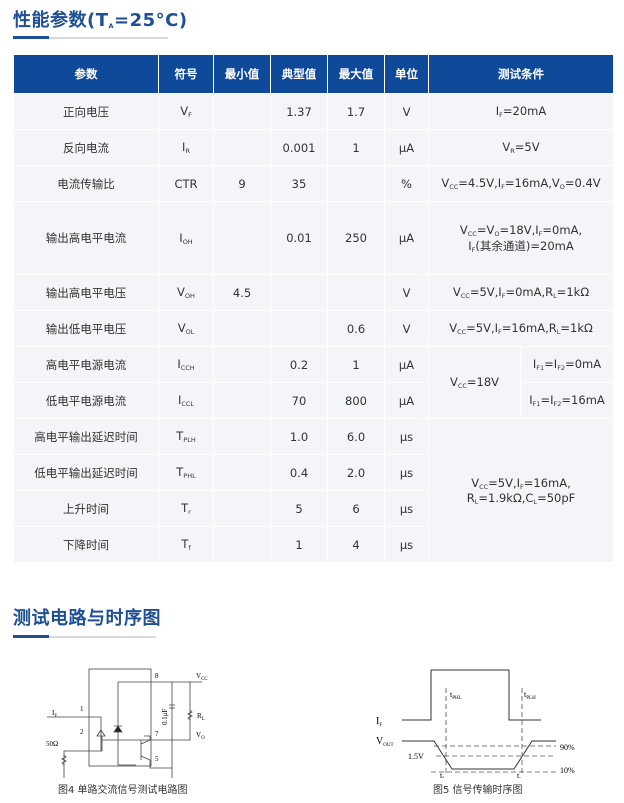 The image size is (624, 803). Describe the element at coordinates (186, 508) in the screenshot. I see `cell-symbol: Tr` at that location.